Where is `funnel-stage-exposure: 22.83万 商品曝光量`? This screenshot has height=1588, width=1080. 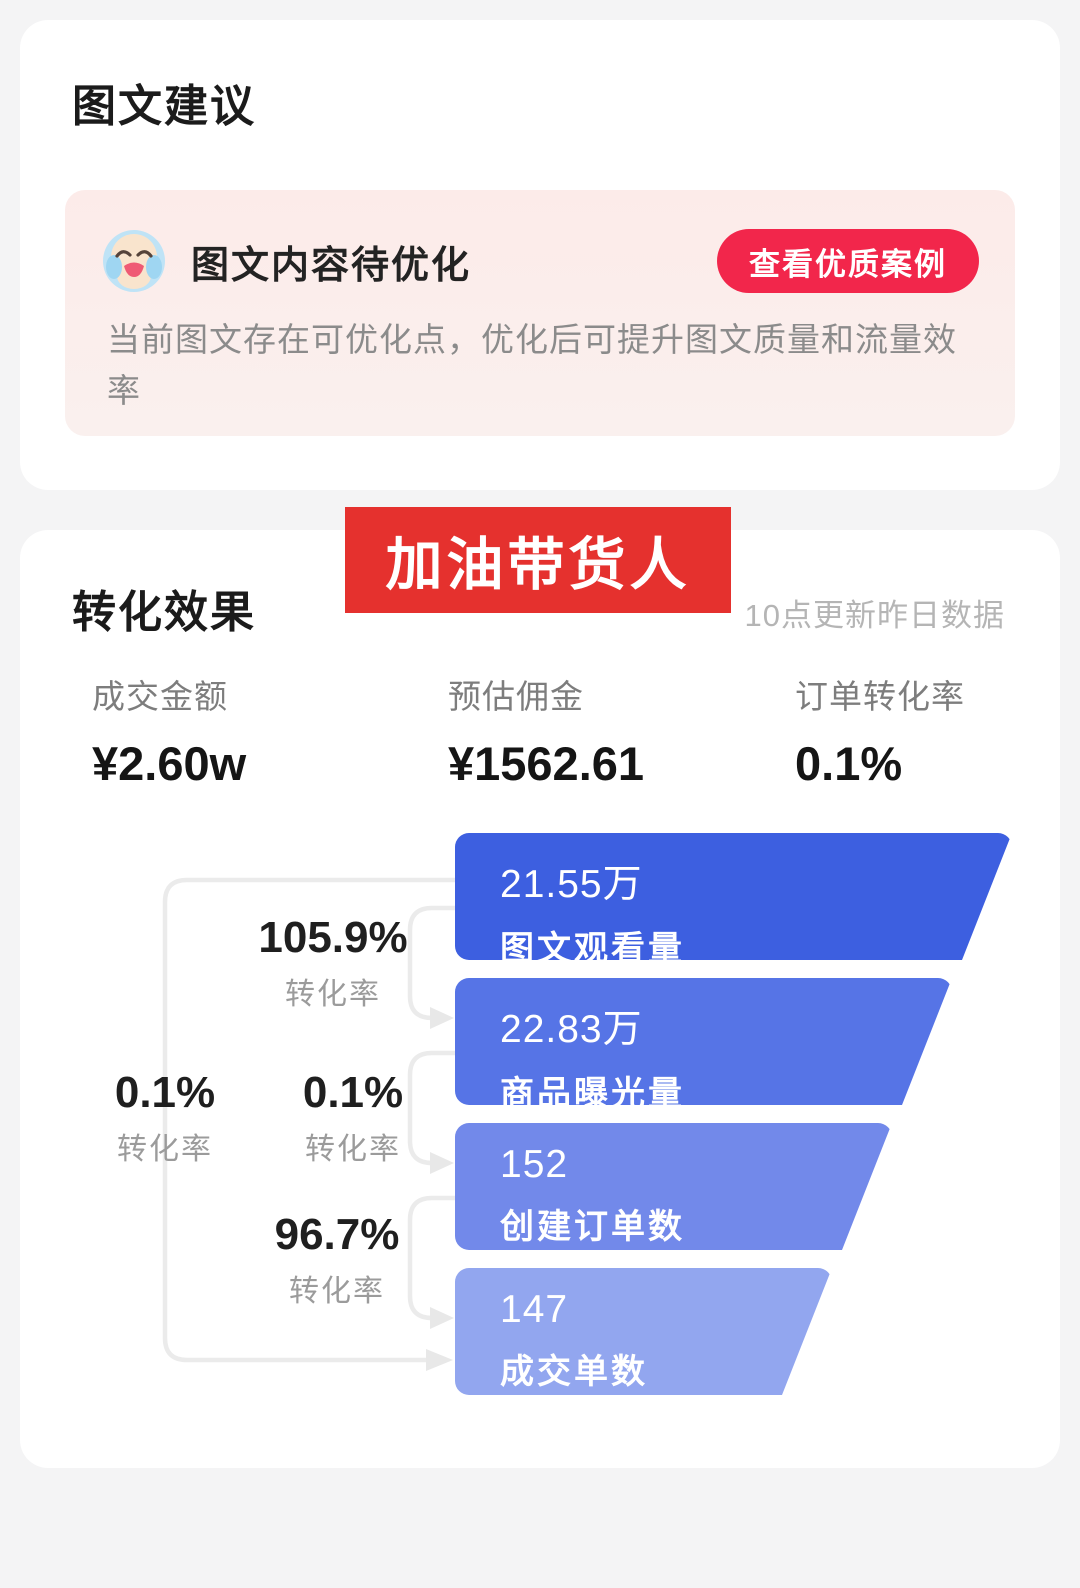 funnel-stage-exposure: 22.83万 商品曝光量 is located at coordinates (703, 1041).